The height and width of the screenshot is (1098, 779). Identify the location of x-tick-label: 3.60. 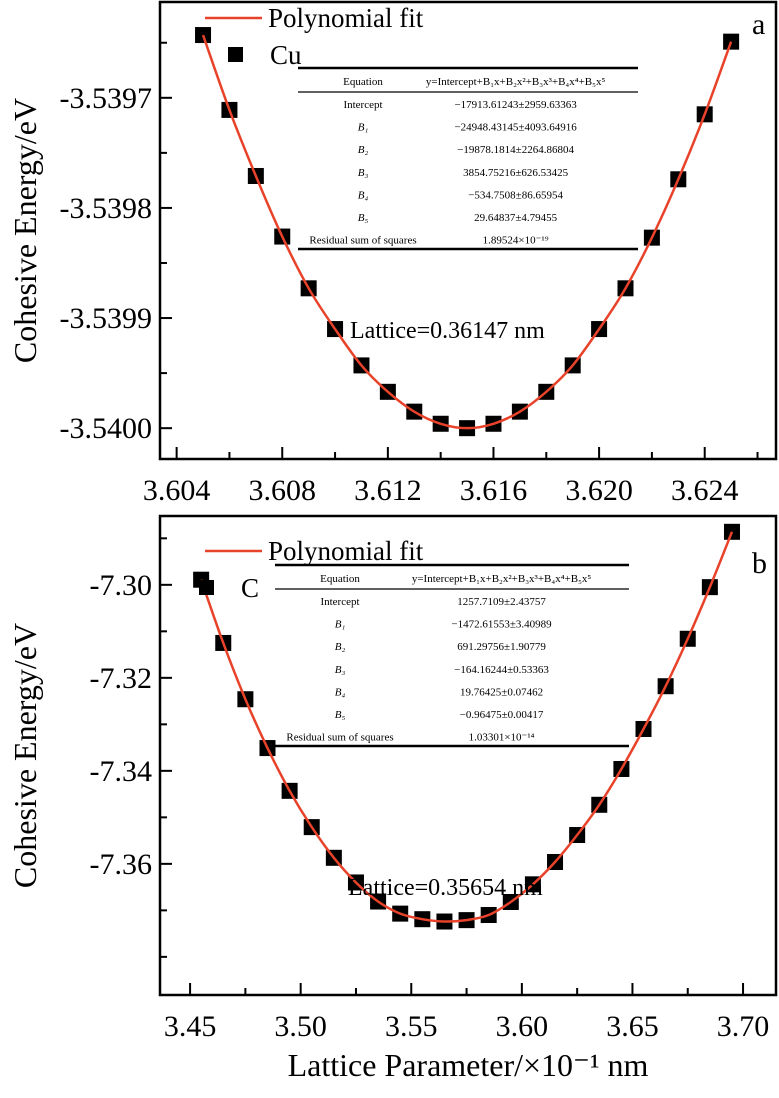
(522, 1026).